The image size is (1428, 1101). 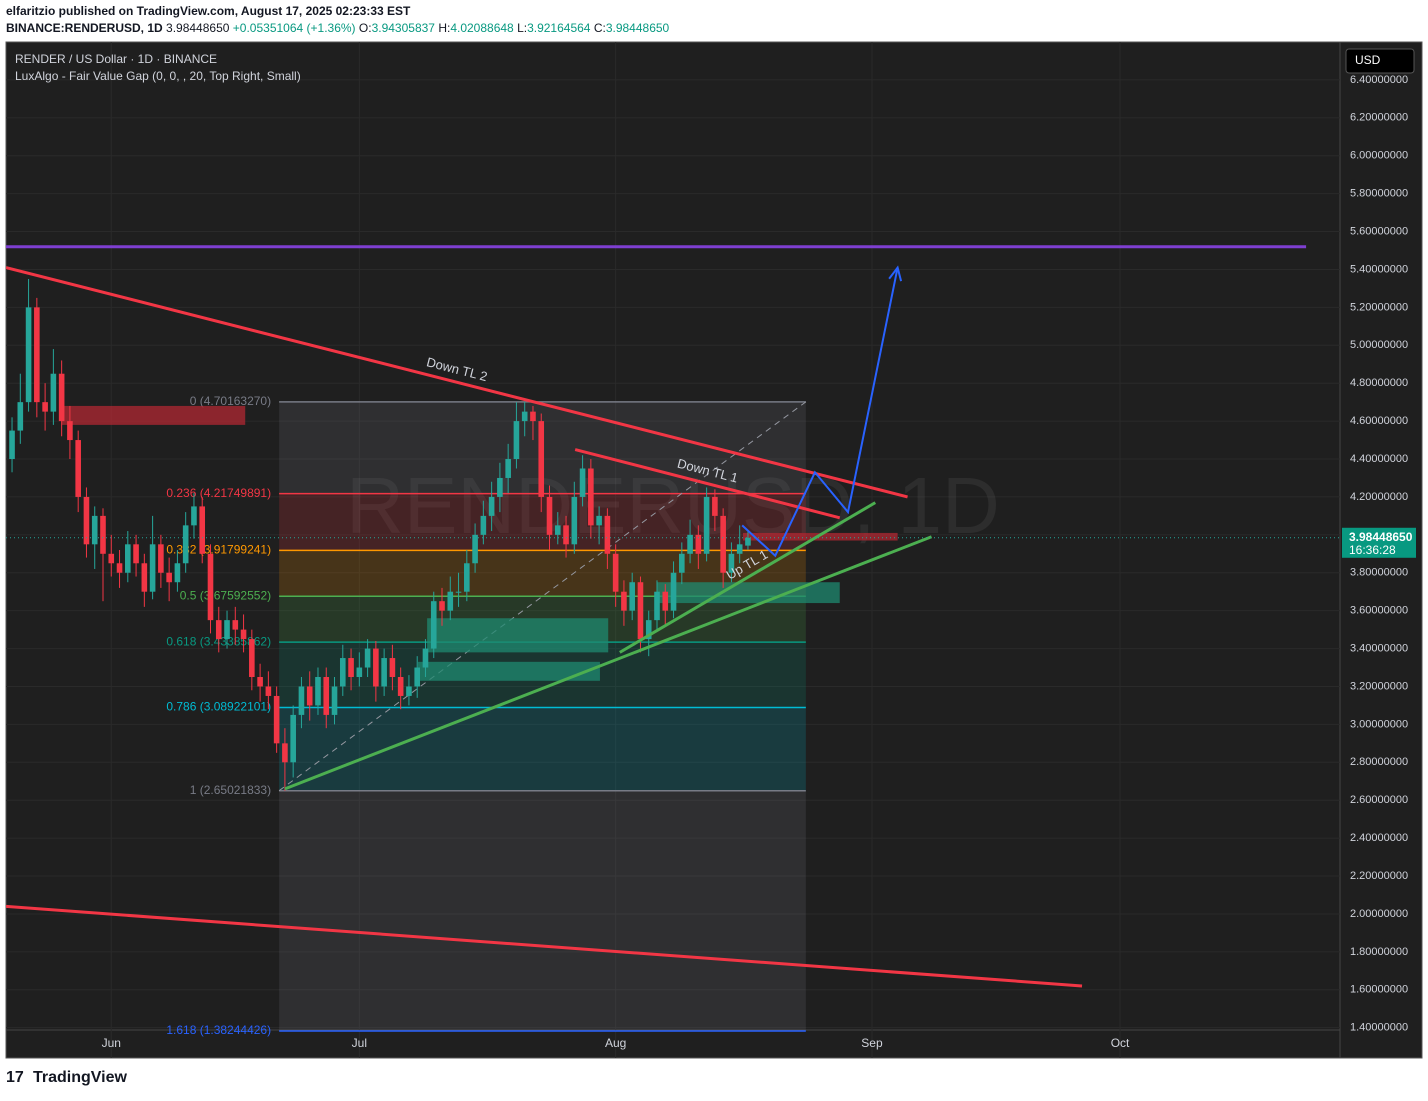 What do you see at coordinates (230, 401) in the screenshot?
I see `fib-label: 0 (4.70163270)` at bounding box center [230, 401].